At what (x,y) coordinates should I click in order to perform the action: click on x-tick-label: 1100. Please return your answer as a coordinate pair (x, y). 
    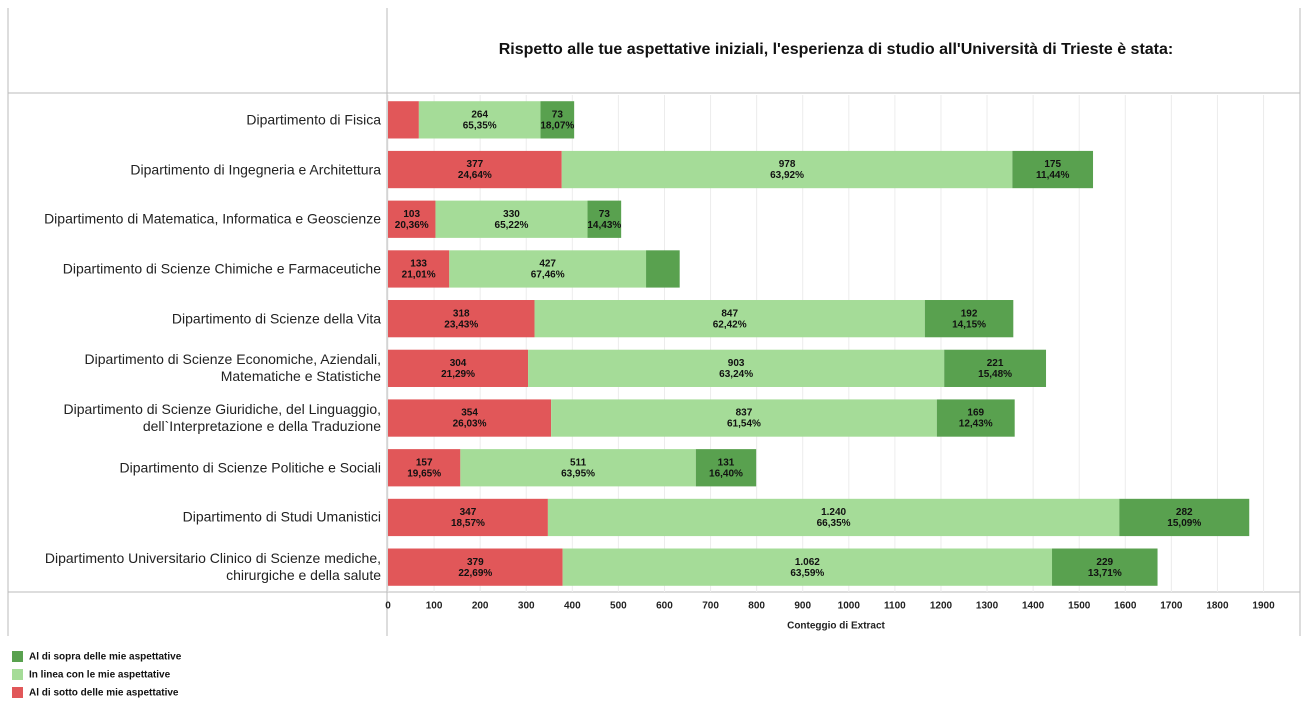
    Looking at the image, I should click on (895, 606).